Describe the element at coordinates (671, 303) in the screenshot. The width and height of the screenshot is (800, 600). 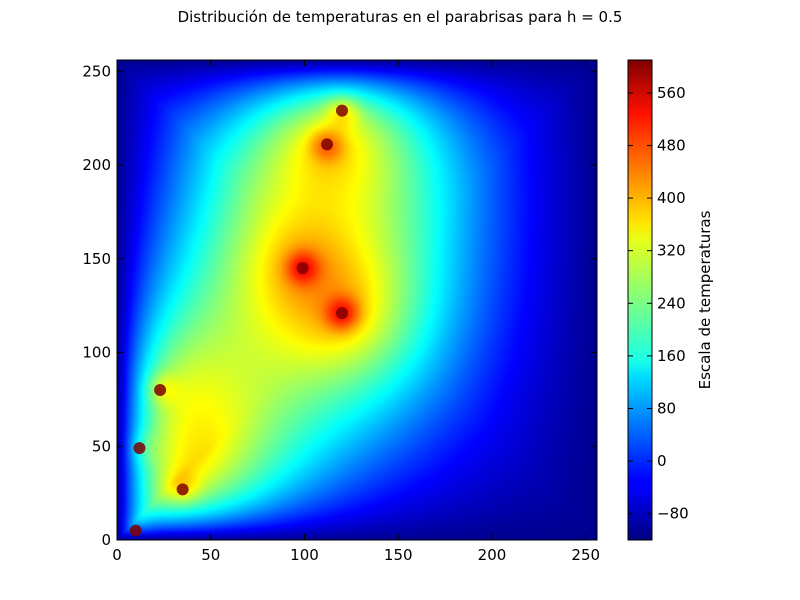
I see `colorbar-tick-label: 240` at that location.